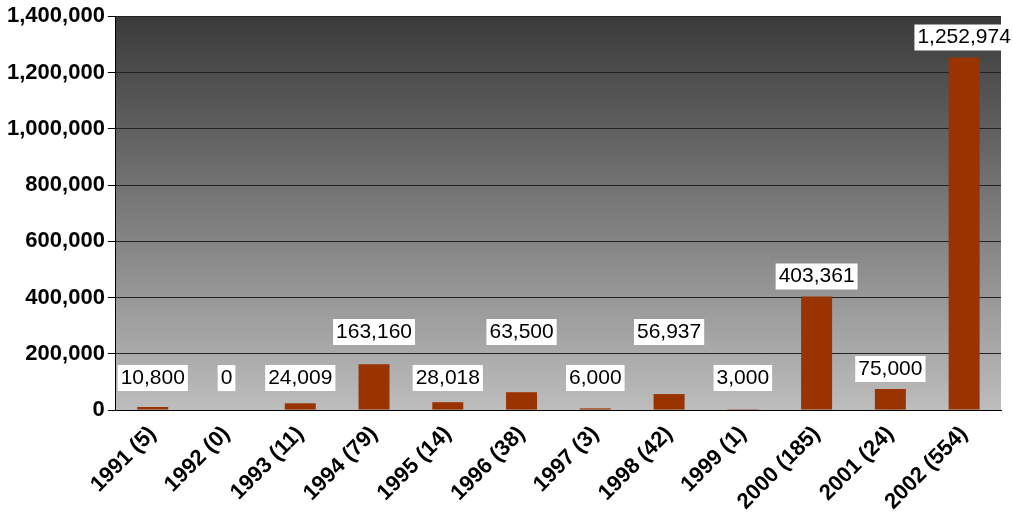 This screenshot has width=1013, height=518. I want to click on data-label: 63,500, so click(521, 330).